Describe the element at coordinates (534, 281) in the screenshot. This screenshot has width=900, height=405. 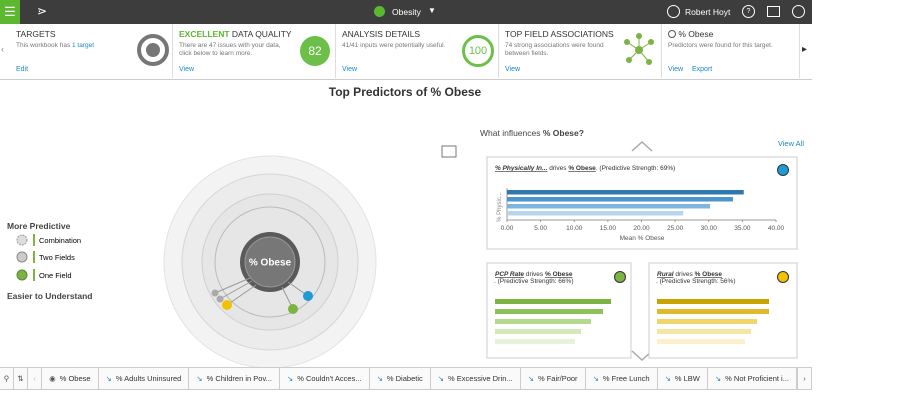
I see `strength: . (Predictive Strength: 66%)` at that location.